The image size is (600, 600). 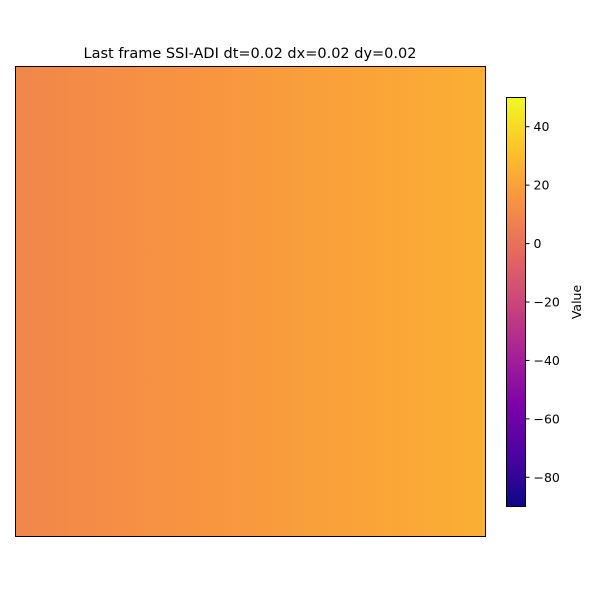 What do you see at coordinates (547, 302) in the screenshot?
I see `colorbar-tick-label: −20` at bounding box center [547, 302].